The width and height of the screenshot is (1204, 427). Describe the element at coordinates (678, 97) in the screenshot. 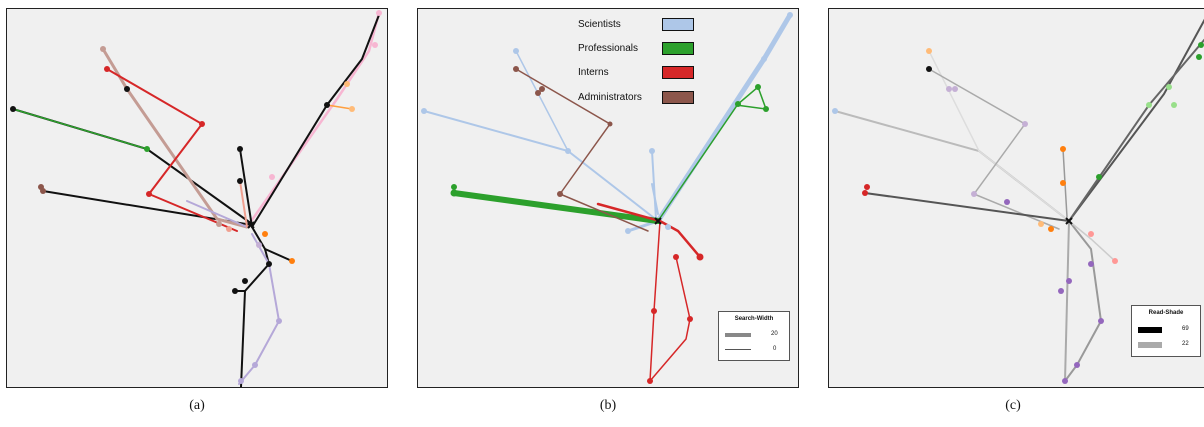

I see `legend-swatch-administrators` at that location.